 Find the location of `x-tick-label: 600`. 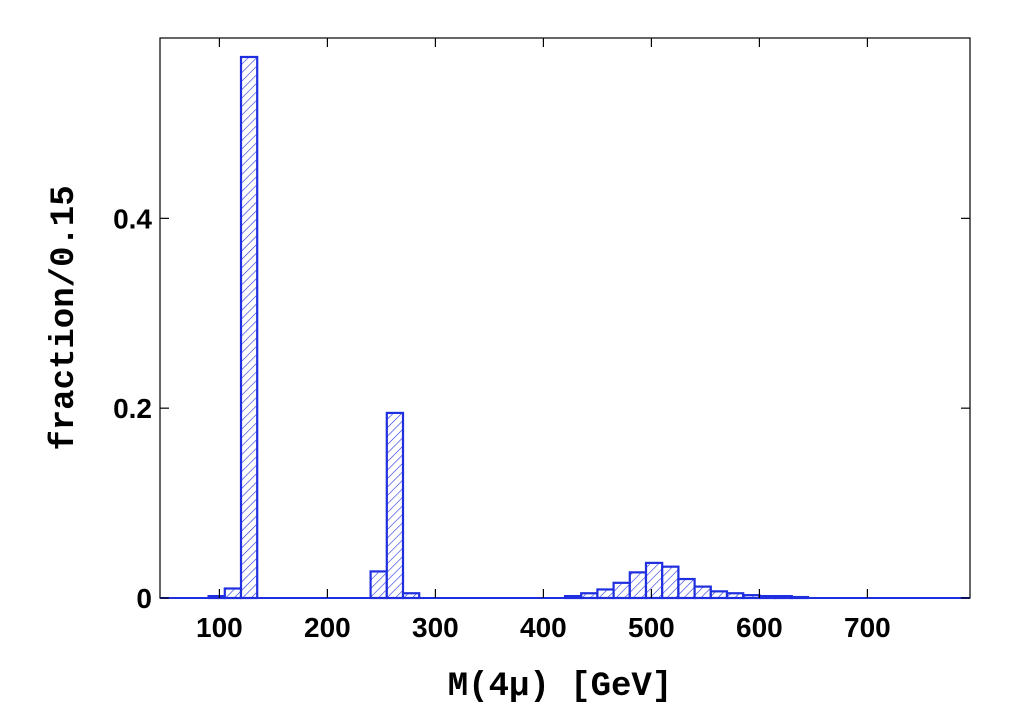

x-tick-label: 600 is located at coordinates (759, 627).